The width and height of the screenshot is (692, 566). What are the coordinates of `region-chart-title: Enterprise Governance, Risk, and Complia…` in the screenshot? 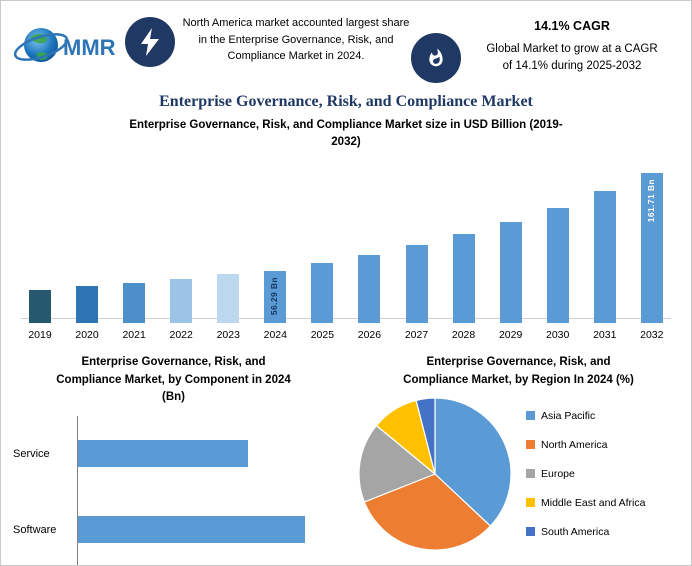 It's located at (518, 371).